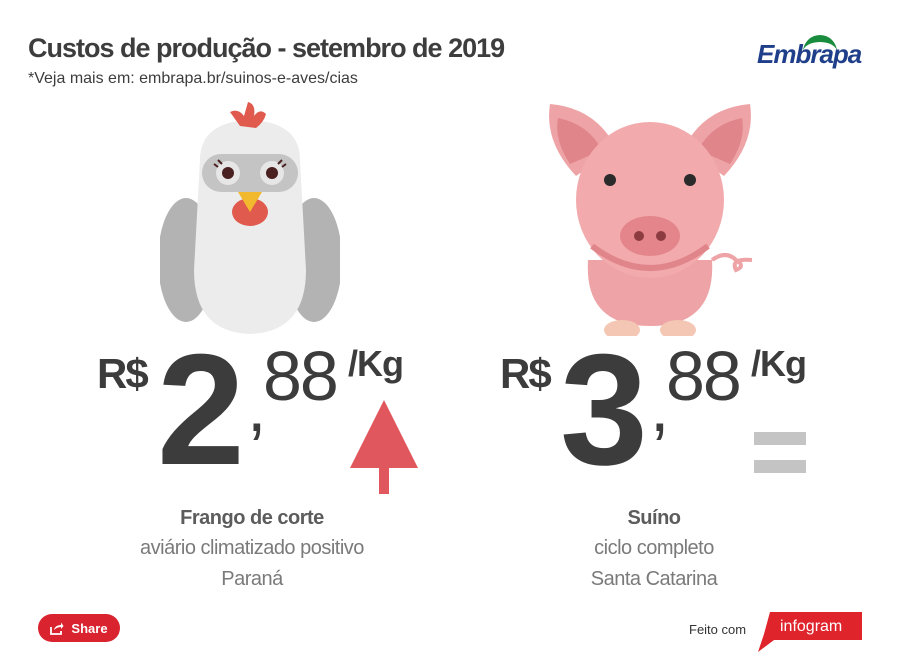 This screenshot has width=900, height=666. What do you see at coordinates (780, 452) in the screenshot?
I see `equals-icon` at bounding box center [780, 452].